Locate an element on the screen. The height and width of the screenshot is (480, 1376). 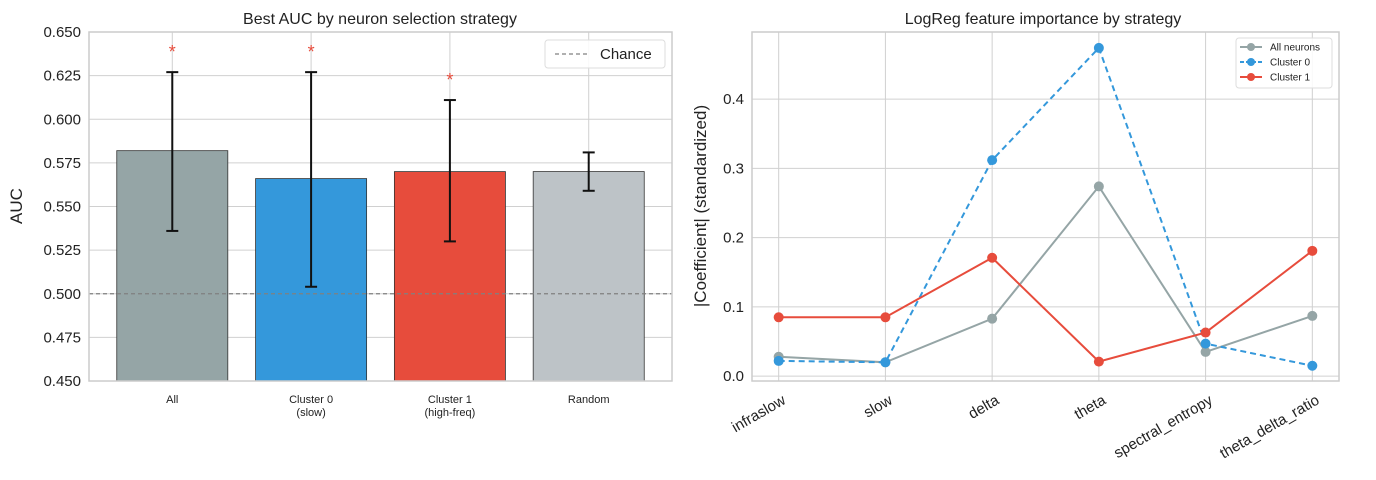
y-tick-label: 0.1 is located at coordinates (733, 307).